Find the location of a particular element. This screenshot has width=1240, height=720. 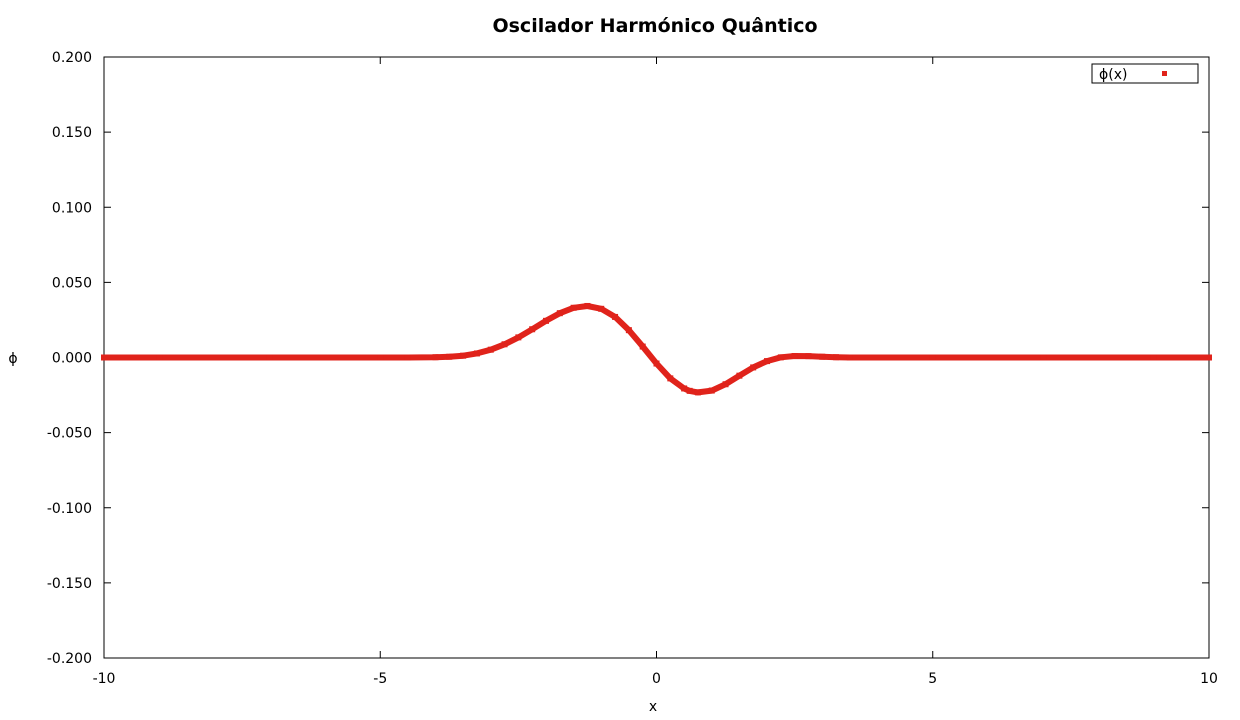

x-tick-label: 10 is located at coordinates (1209, 679).